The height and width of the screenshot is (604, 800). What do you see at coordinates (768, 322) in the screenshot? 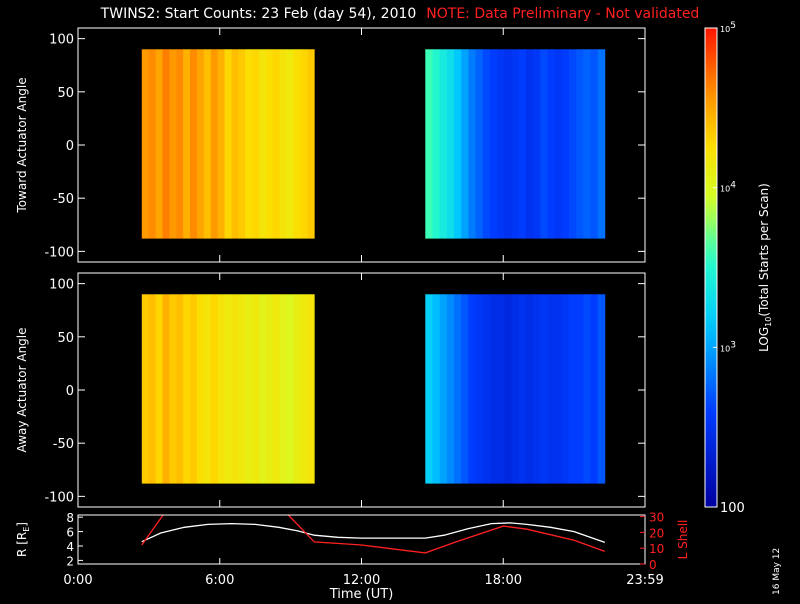
I see `colorbar-label-sub: 10` at bounding box center [768, 322].